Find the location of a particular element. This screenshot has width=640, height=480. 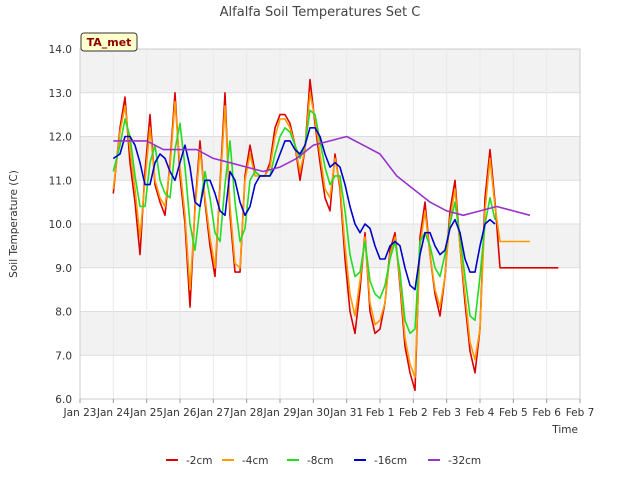

x-tick-label: Feb 3 is located at coordinates (446, 413).